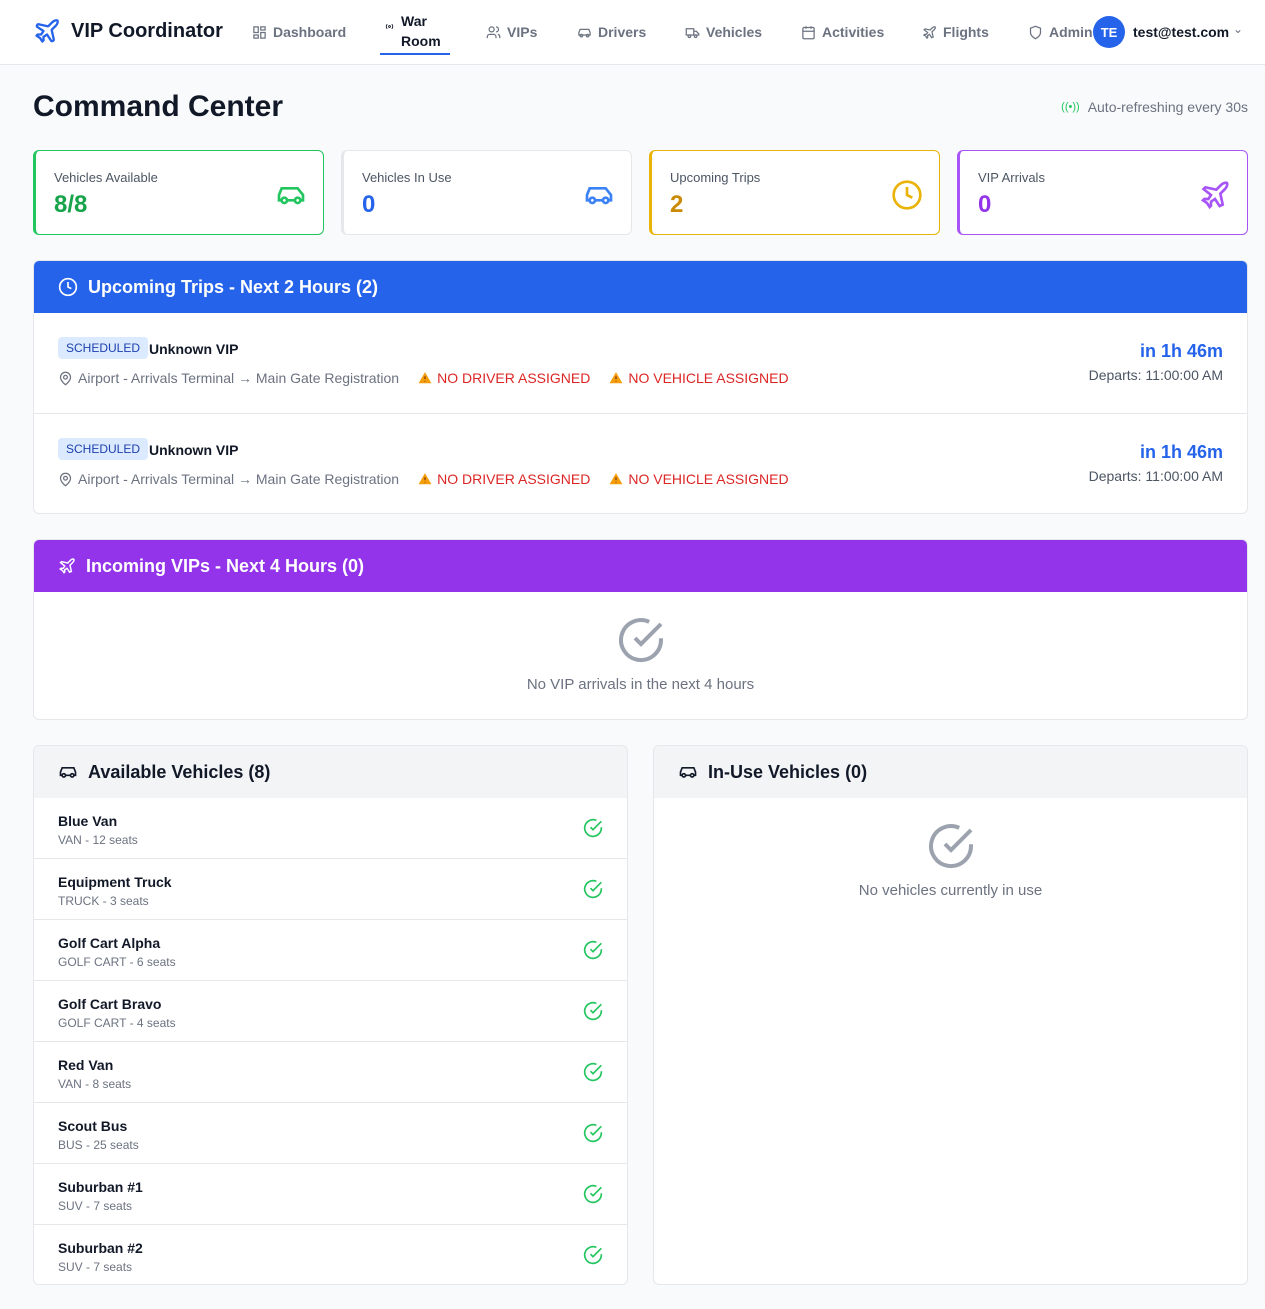 The height and width of the screenshot is (1309, 1265). What do you see at coordinates (692, 32) in the screenshot?
I see `truck-icon` at bounding box center [692, 32].